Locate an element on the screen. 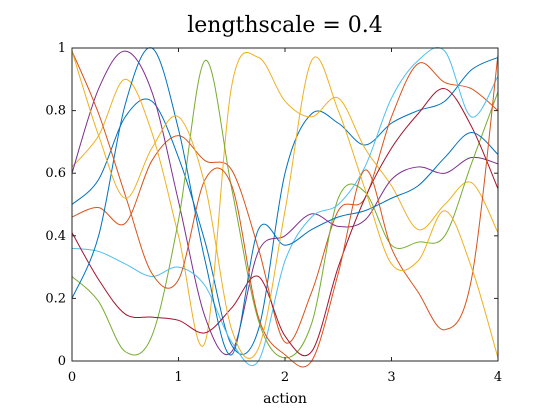 The height and width of the screenshot is (420, 550). chart-title: lengthscale = 0.4 is located at coordinates (285, 25).